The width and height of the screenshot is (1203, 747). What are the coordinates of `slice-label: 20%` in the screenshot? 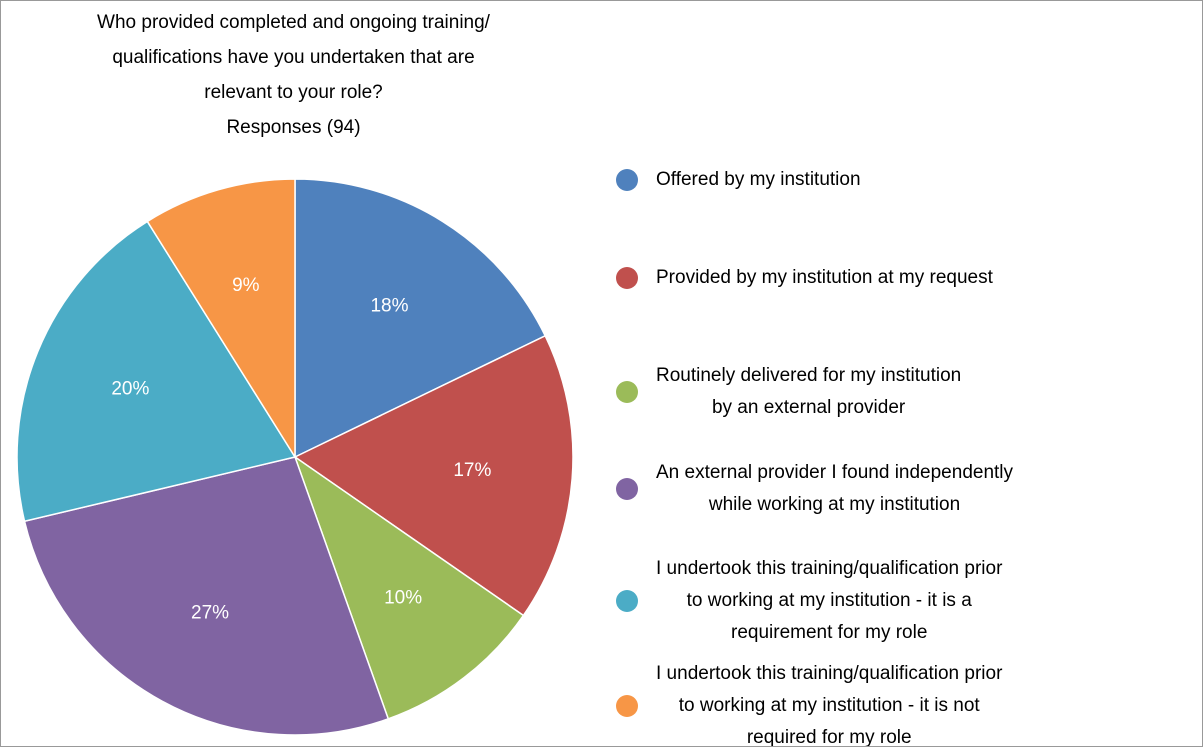 It's located at (130, 389).